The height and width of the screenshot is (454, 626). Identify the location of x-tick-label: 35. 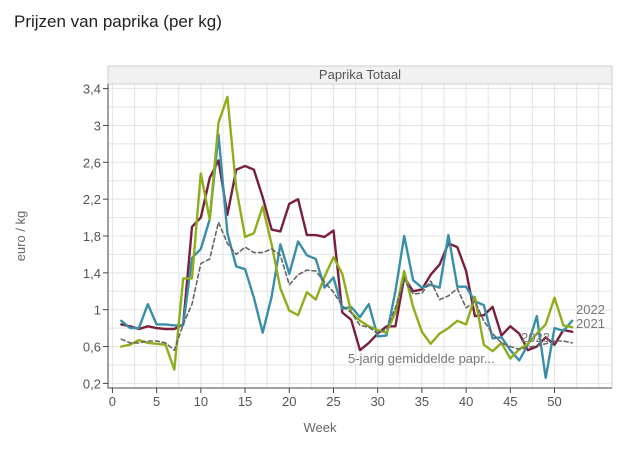
(422, 401).